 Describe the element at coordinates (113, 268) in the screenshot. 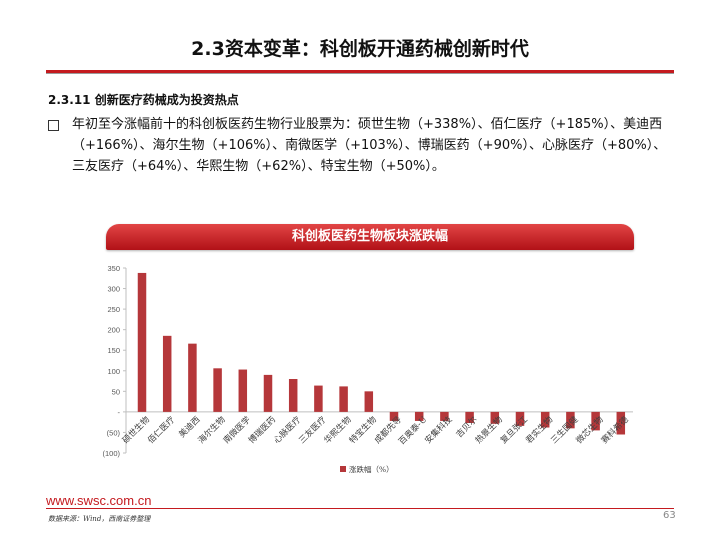

I see `y-tick-label: 350` at that location.